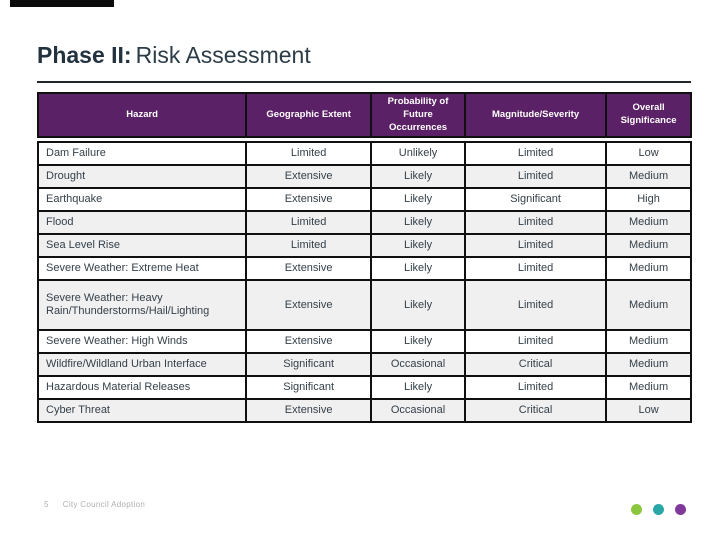 The height and width of the screenshot is (540, 720). Describe the element at coordinates (104, 504) in the screenshot. I see `footer-text: City Council Adoption` at that location.